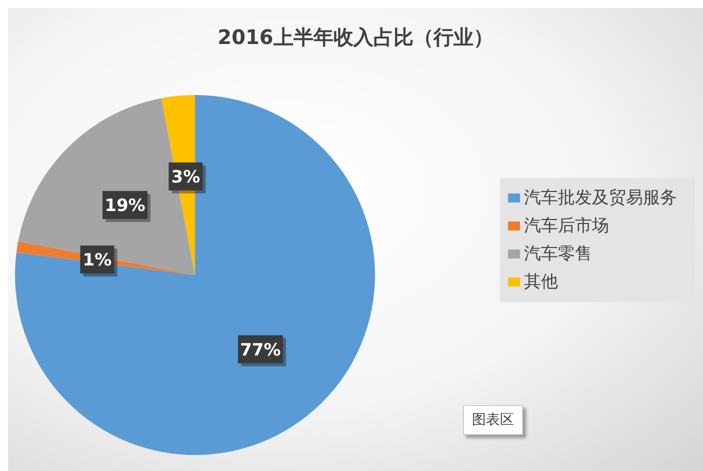 The width and height of the screenshot is (703, 471). I want to click on legend-label: 汽车后市场, so click(566, 226).